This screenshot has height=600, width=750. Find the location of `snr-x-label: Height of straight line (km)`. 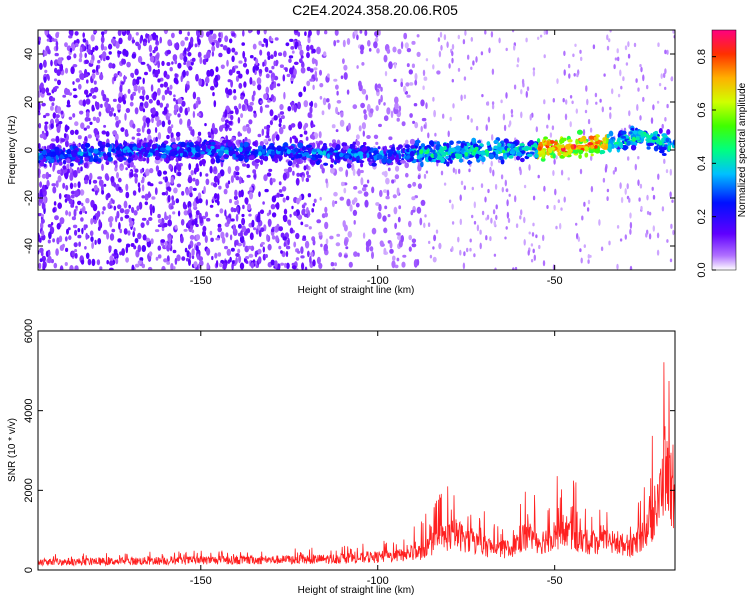

snr-x-label: Height of straight line (km) is located at coordinates (356, 590).